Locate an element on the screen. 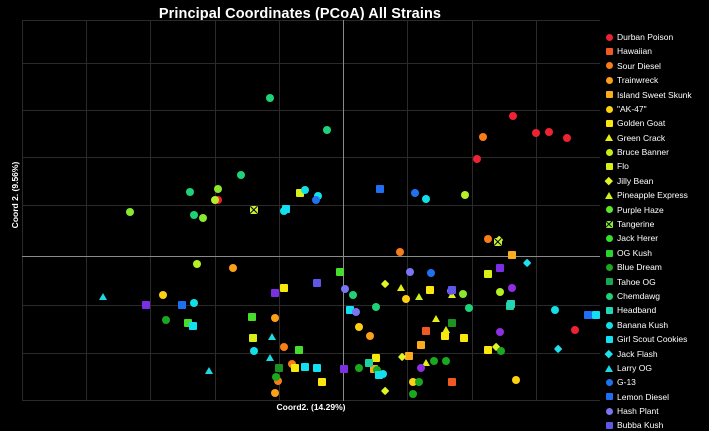  legend-item-island-sweet-skunk: Island Sweet Skunk is located at coordinates (656, 95).